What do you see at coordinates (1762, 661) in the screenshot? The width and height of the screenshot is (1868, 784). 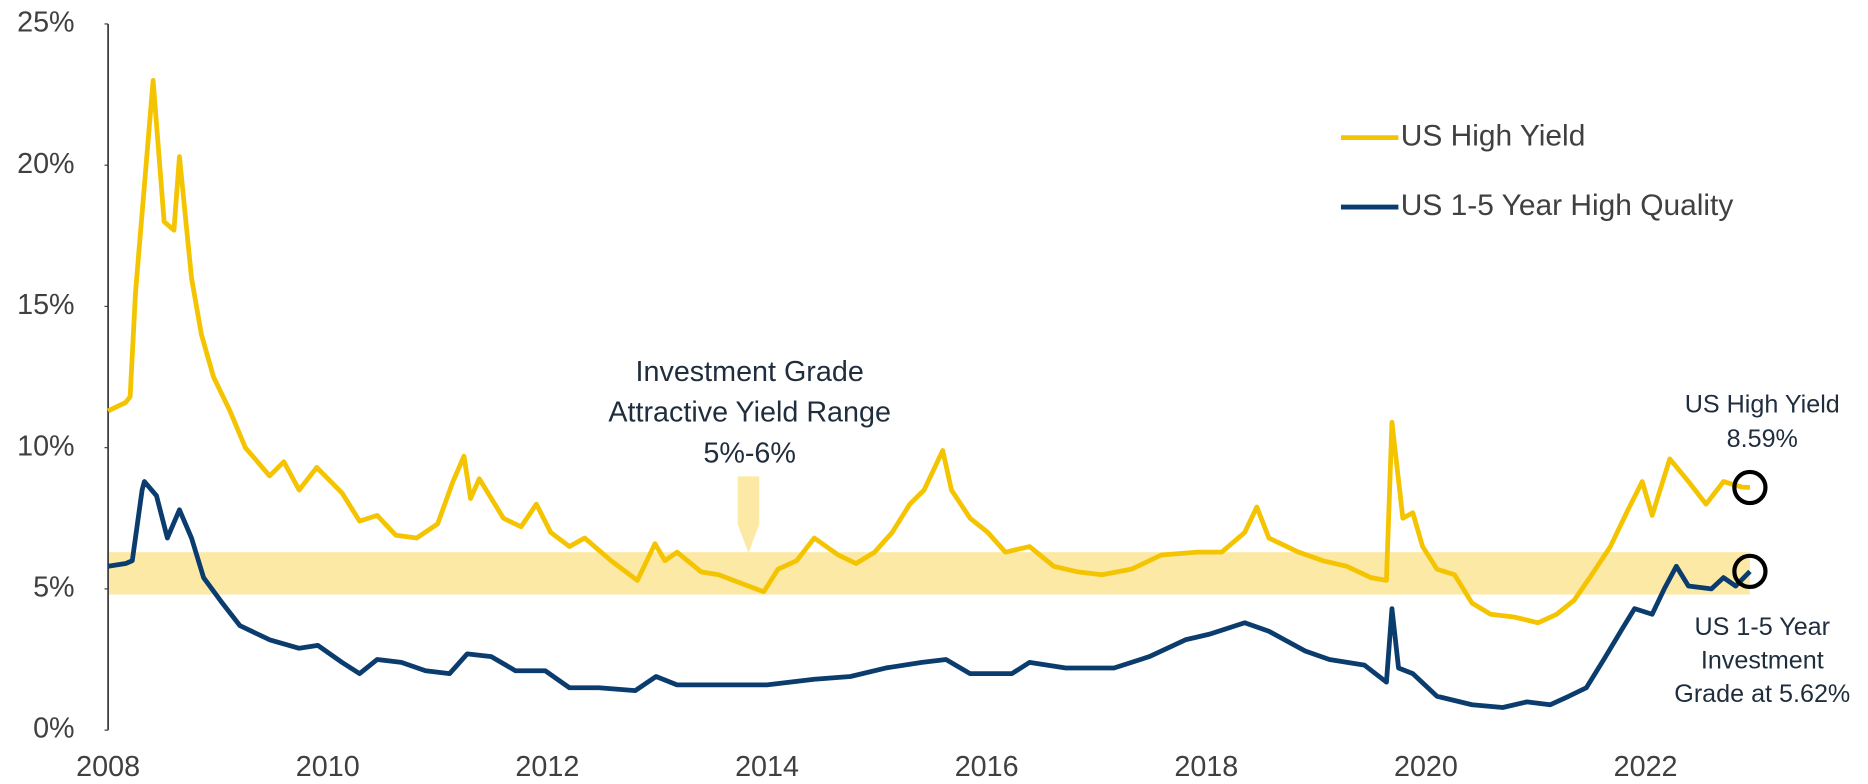 I see `annotation: Investment` at bounding box center [1762, 661].